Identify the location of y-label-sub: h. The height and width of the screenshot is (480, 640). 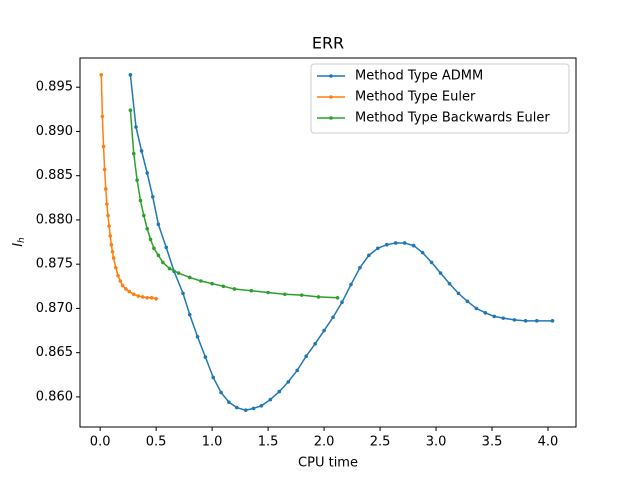
(22, 240).